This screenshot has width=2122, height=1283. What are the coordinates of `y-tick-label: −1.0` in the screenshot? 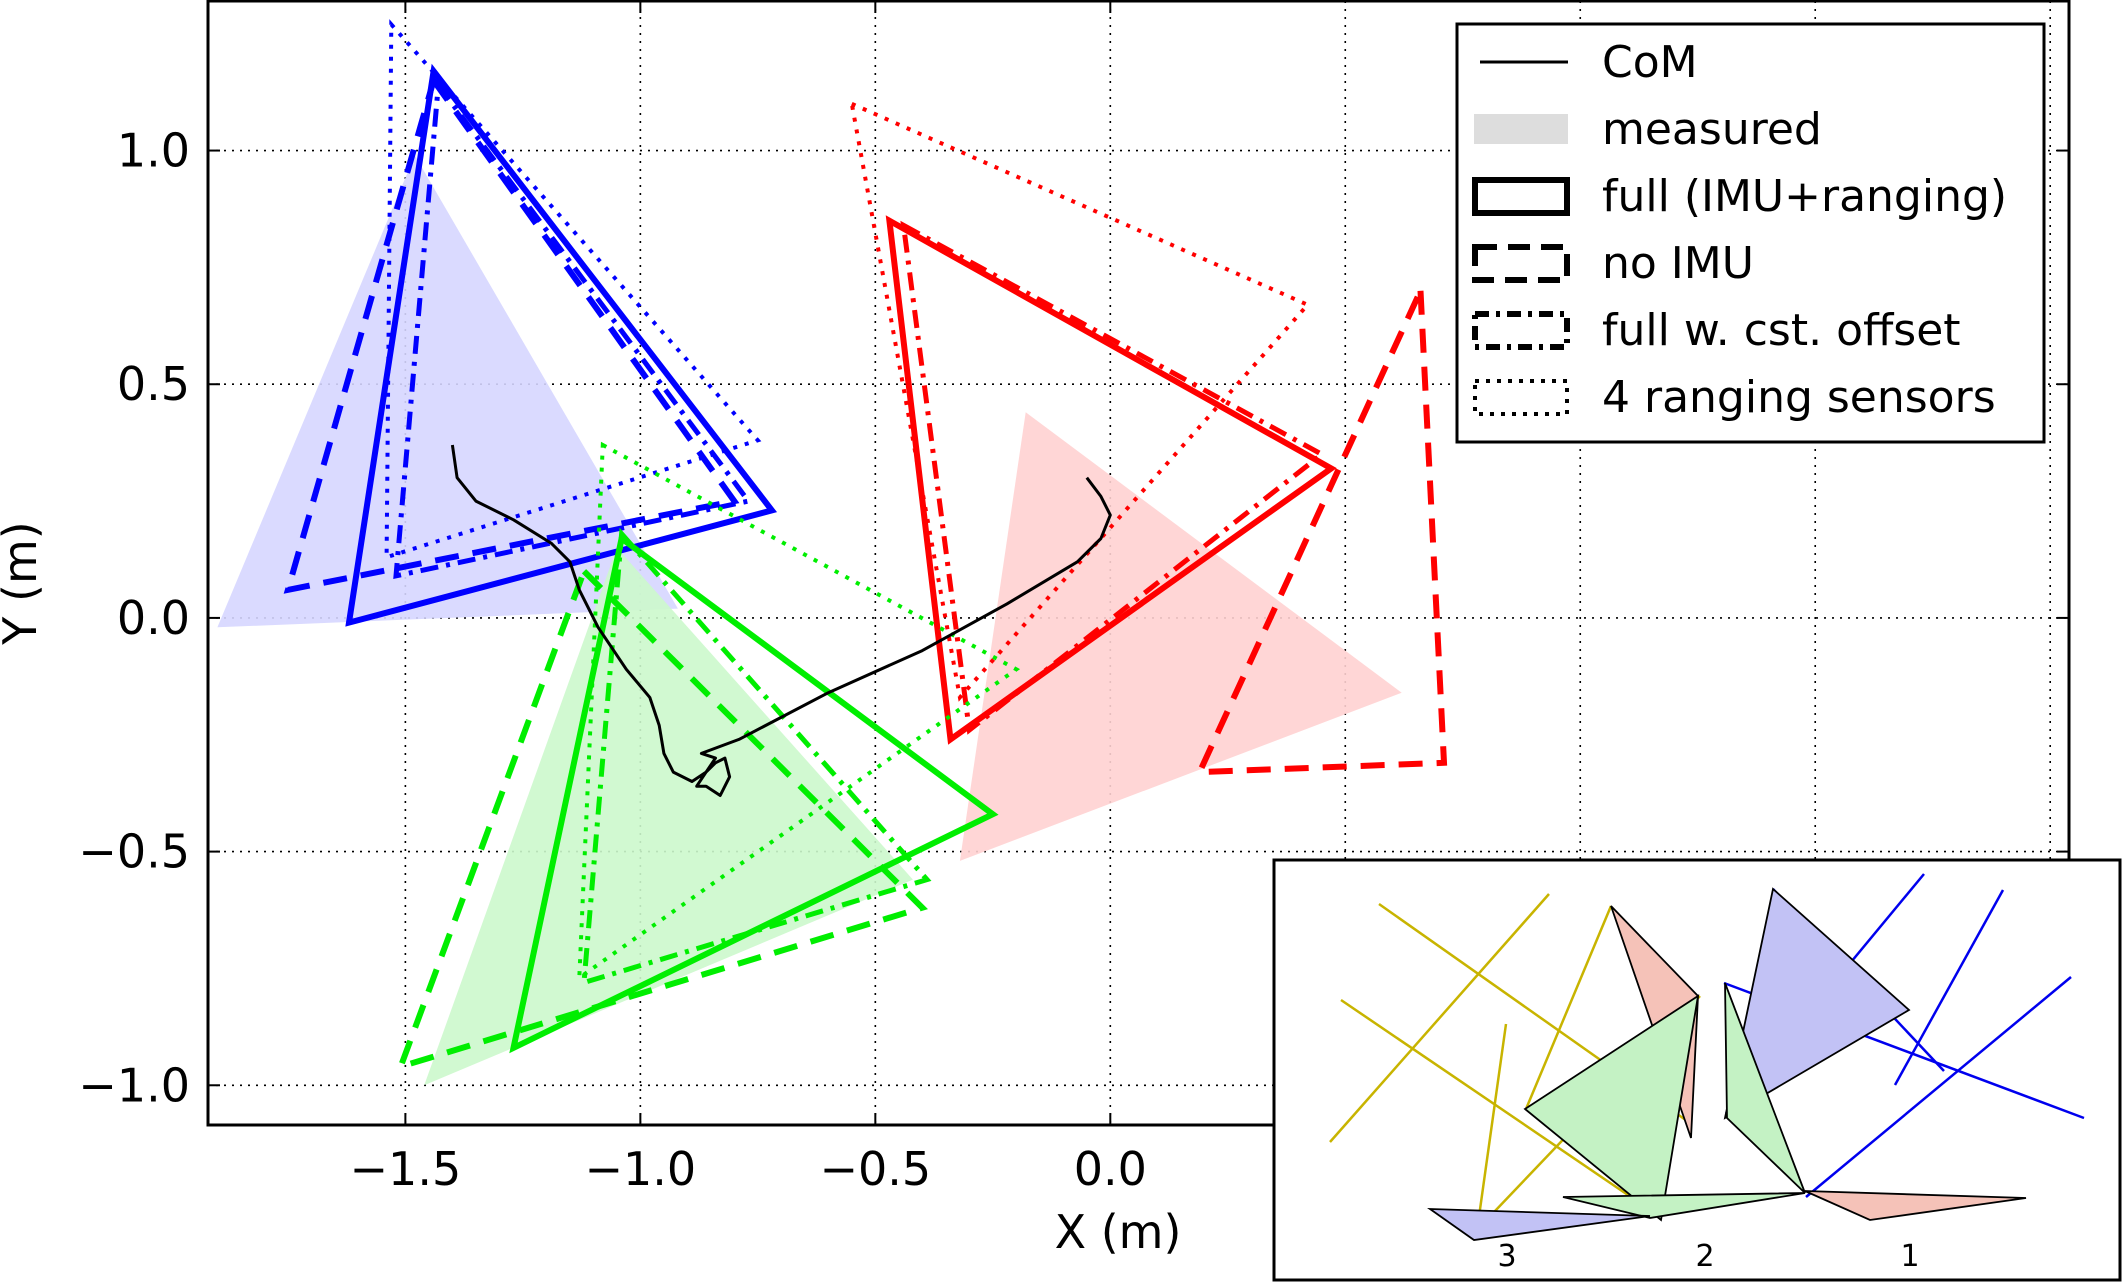 It's located at (134, 1085).